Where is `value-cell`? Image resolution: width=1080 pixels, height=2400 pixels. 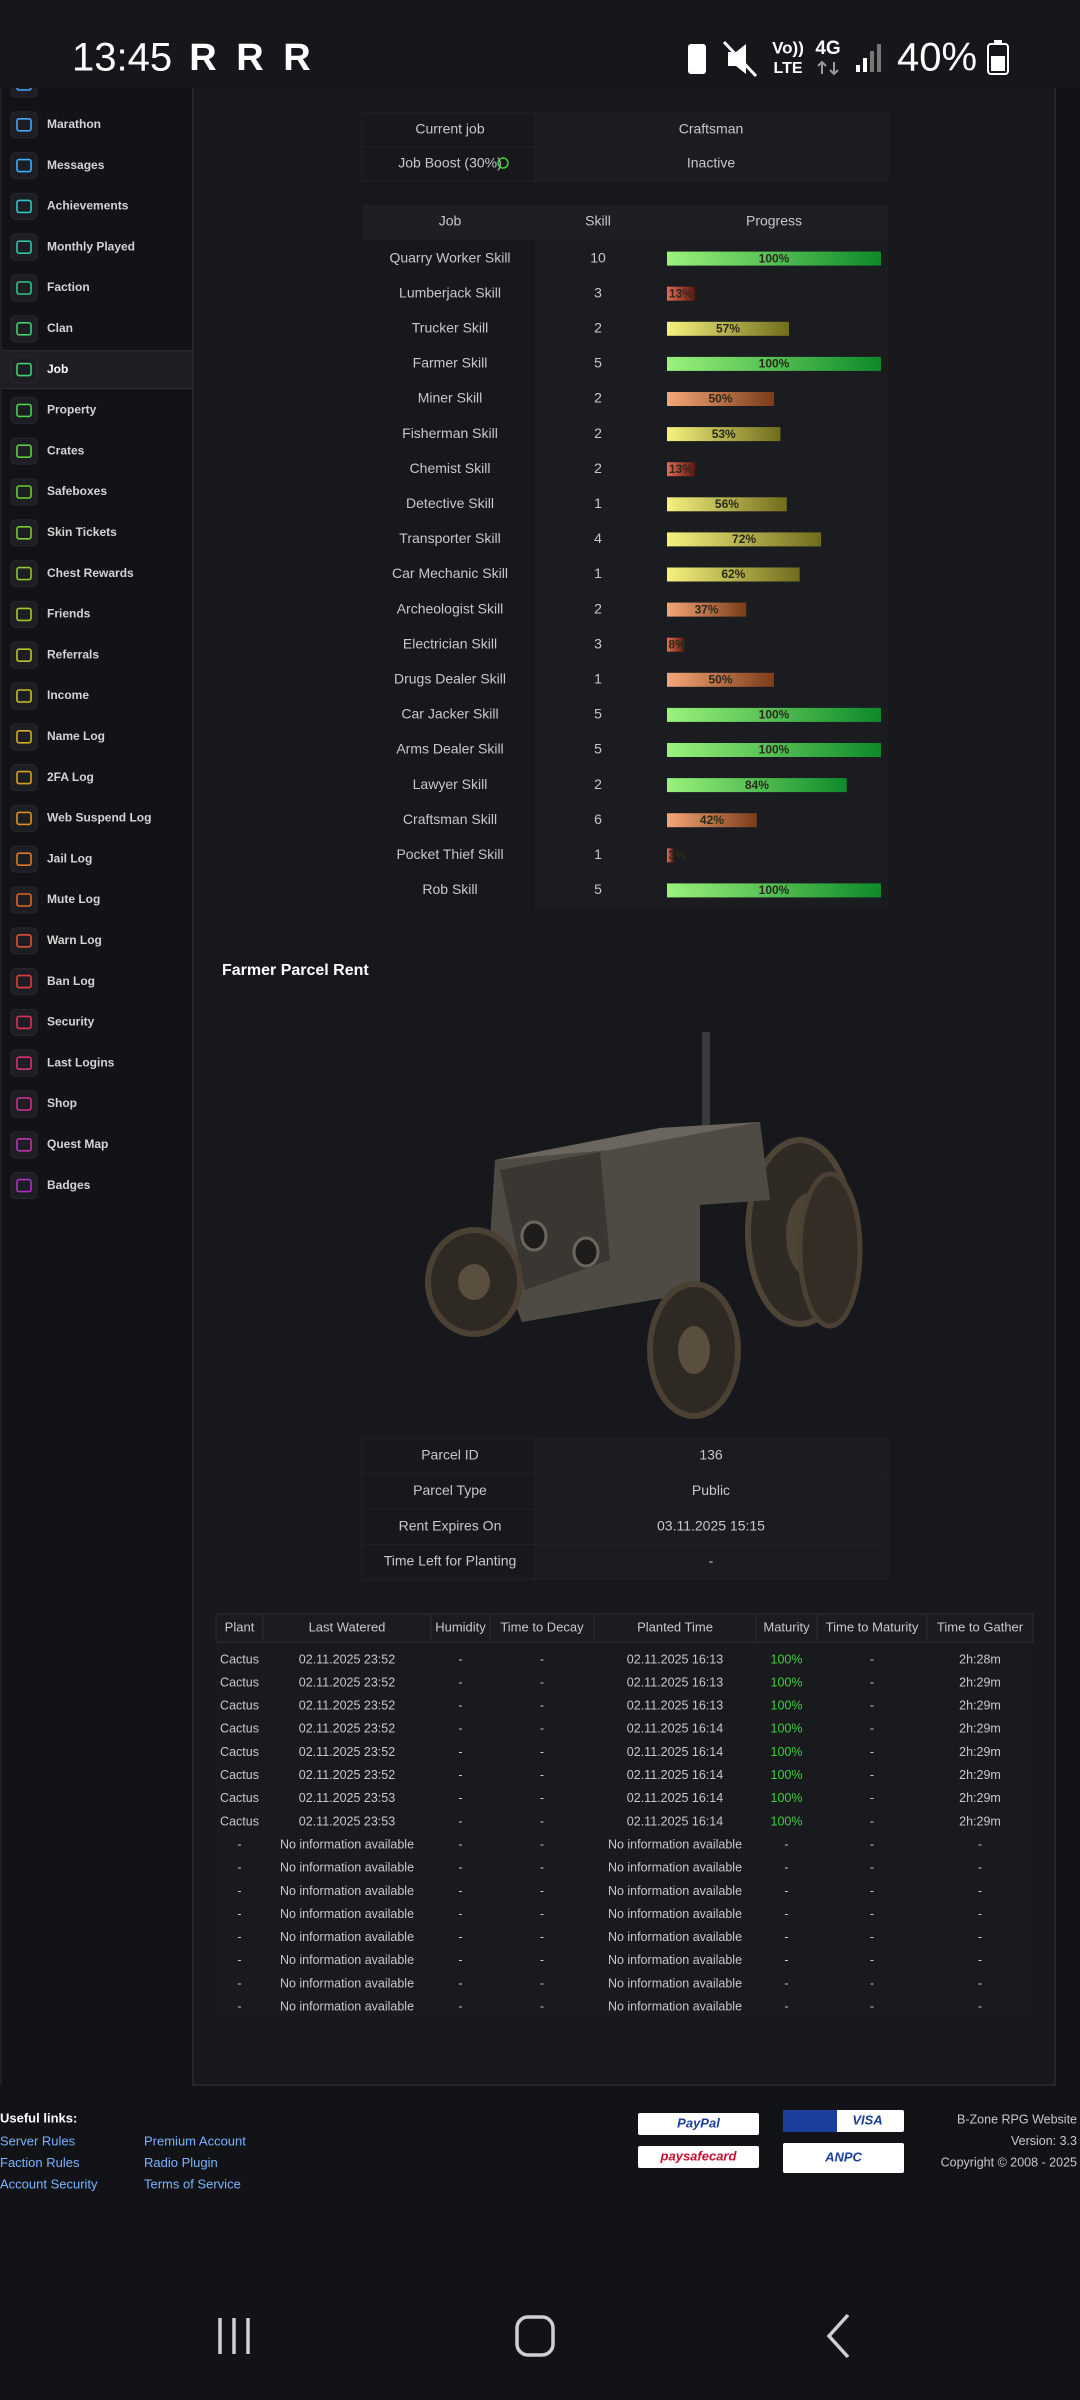
value-cell is located at coordinates (711, 1456).